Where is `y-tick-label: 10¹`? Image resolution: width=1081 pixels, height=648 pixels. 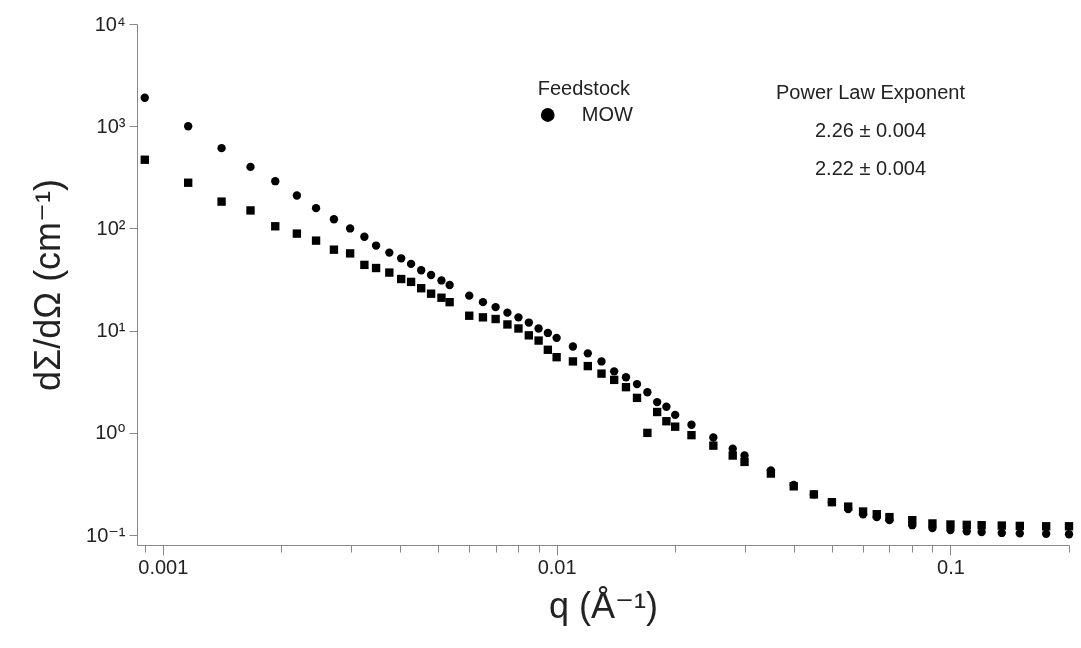 y-tick-label: 10¹ is located at coordinates (111, 330).